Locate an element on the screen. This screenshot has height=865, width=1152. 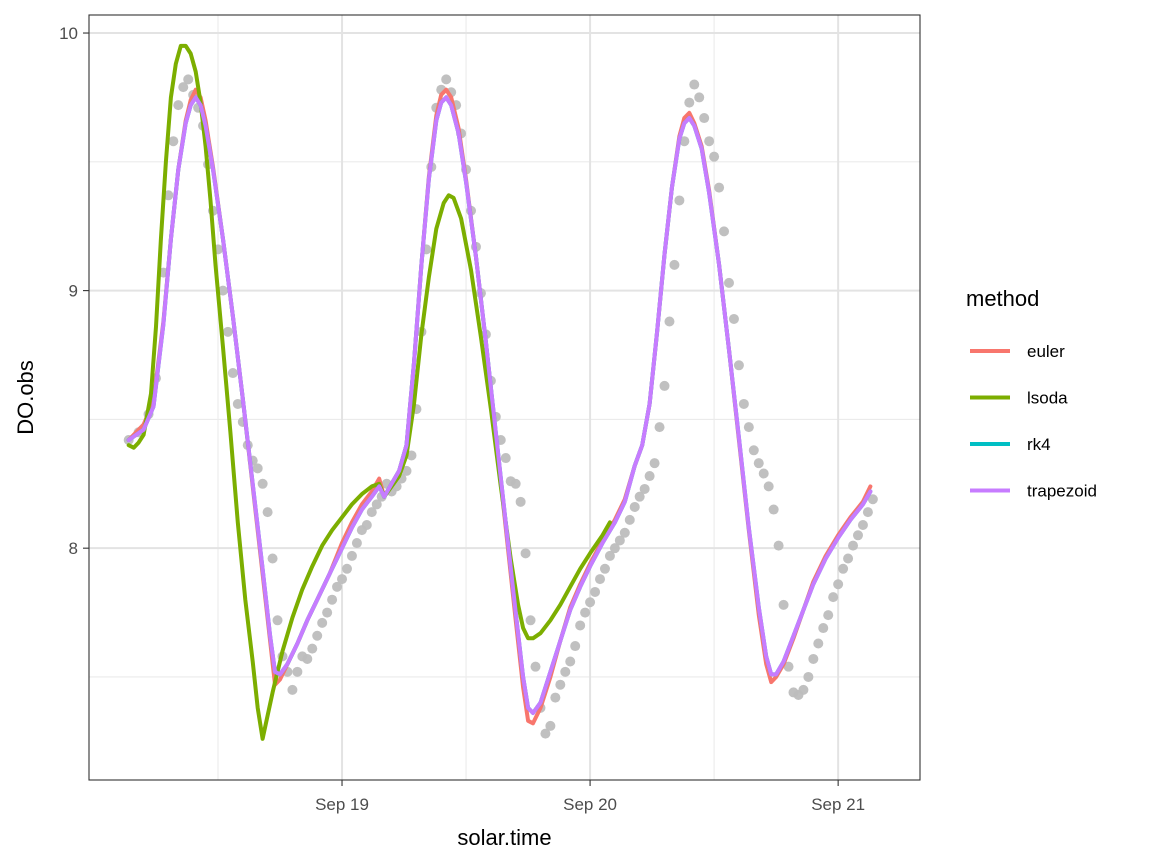
legend-label-trapezoid: trapezoid is located at coordinates (1062, 491).